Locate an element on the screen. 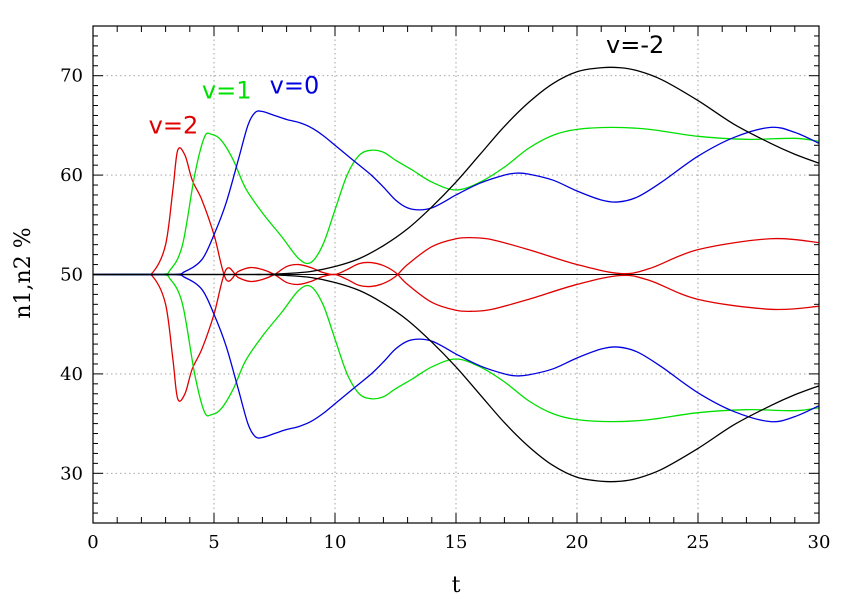  y-tick-label: 60 is located at coordinates (71, 175).